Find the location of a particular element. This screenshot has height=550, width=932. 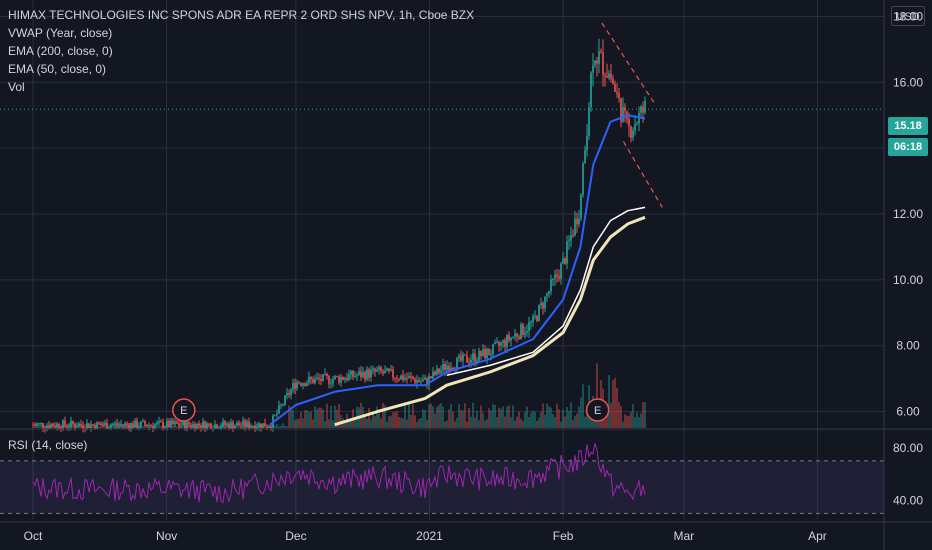

rsi-legend: RSI (14, close) is located at coordinates (48, 445).